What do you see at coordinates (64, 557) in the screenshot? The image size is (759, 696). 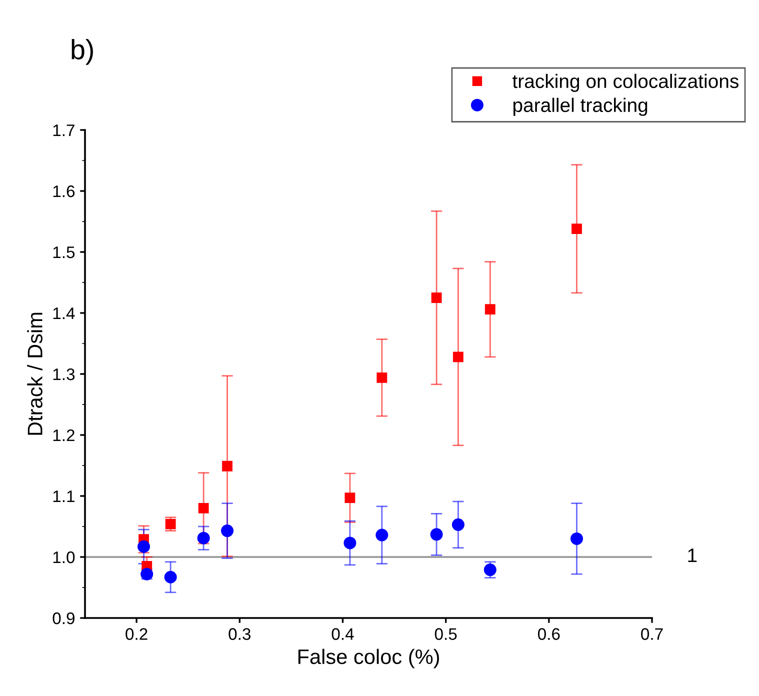 I see `y-tick-label: 1.0` at bounding box center [64, 557].